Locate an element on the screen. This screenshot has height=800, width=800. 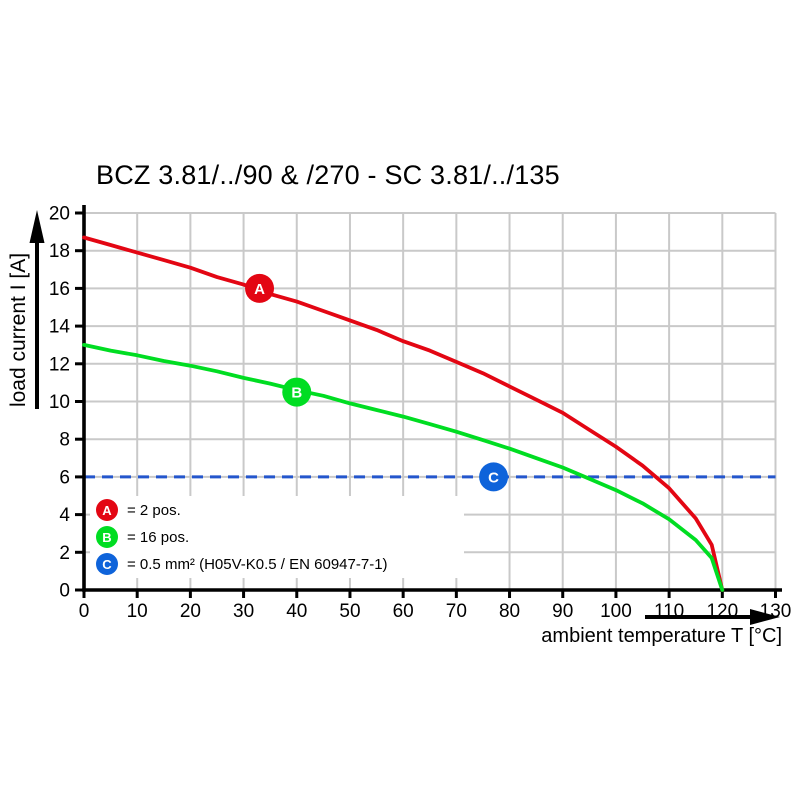
y-tick-label: 16 is located at coordinates (59, 289).